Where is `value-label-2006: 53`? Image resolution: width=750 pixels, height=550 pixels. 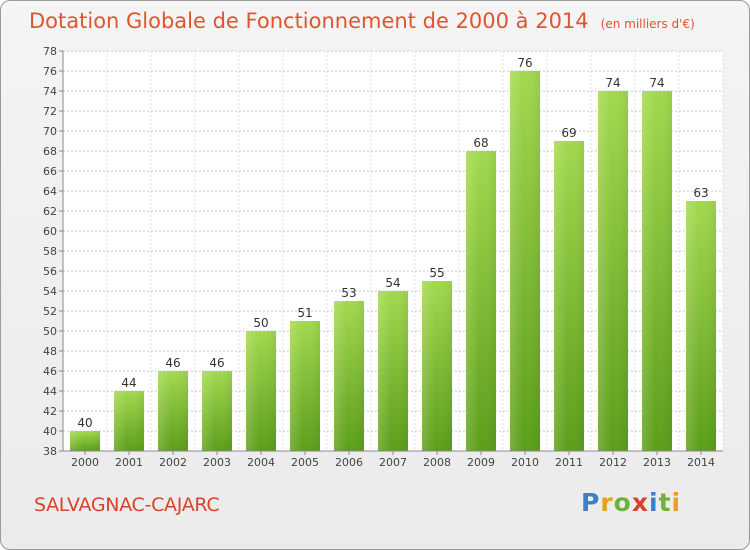 value-label-2006: 53 is located at coordinates (348, 293).